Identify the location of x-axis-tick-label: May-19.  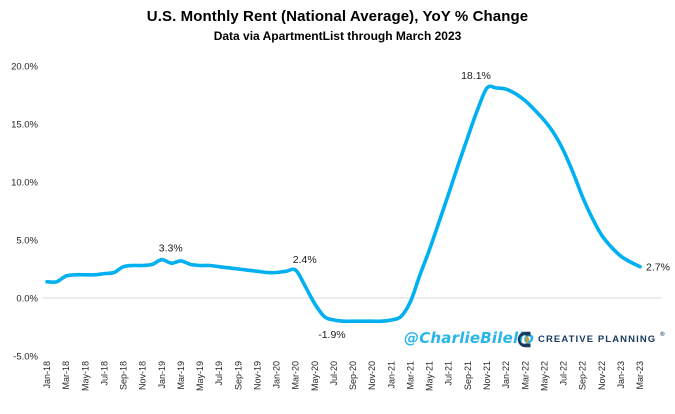
(200, 376).